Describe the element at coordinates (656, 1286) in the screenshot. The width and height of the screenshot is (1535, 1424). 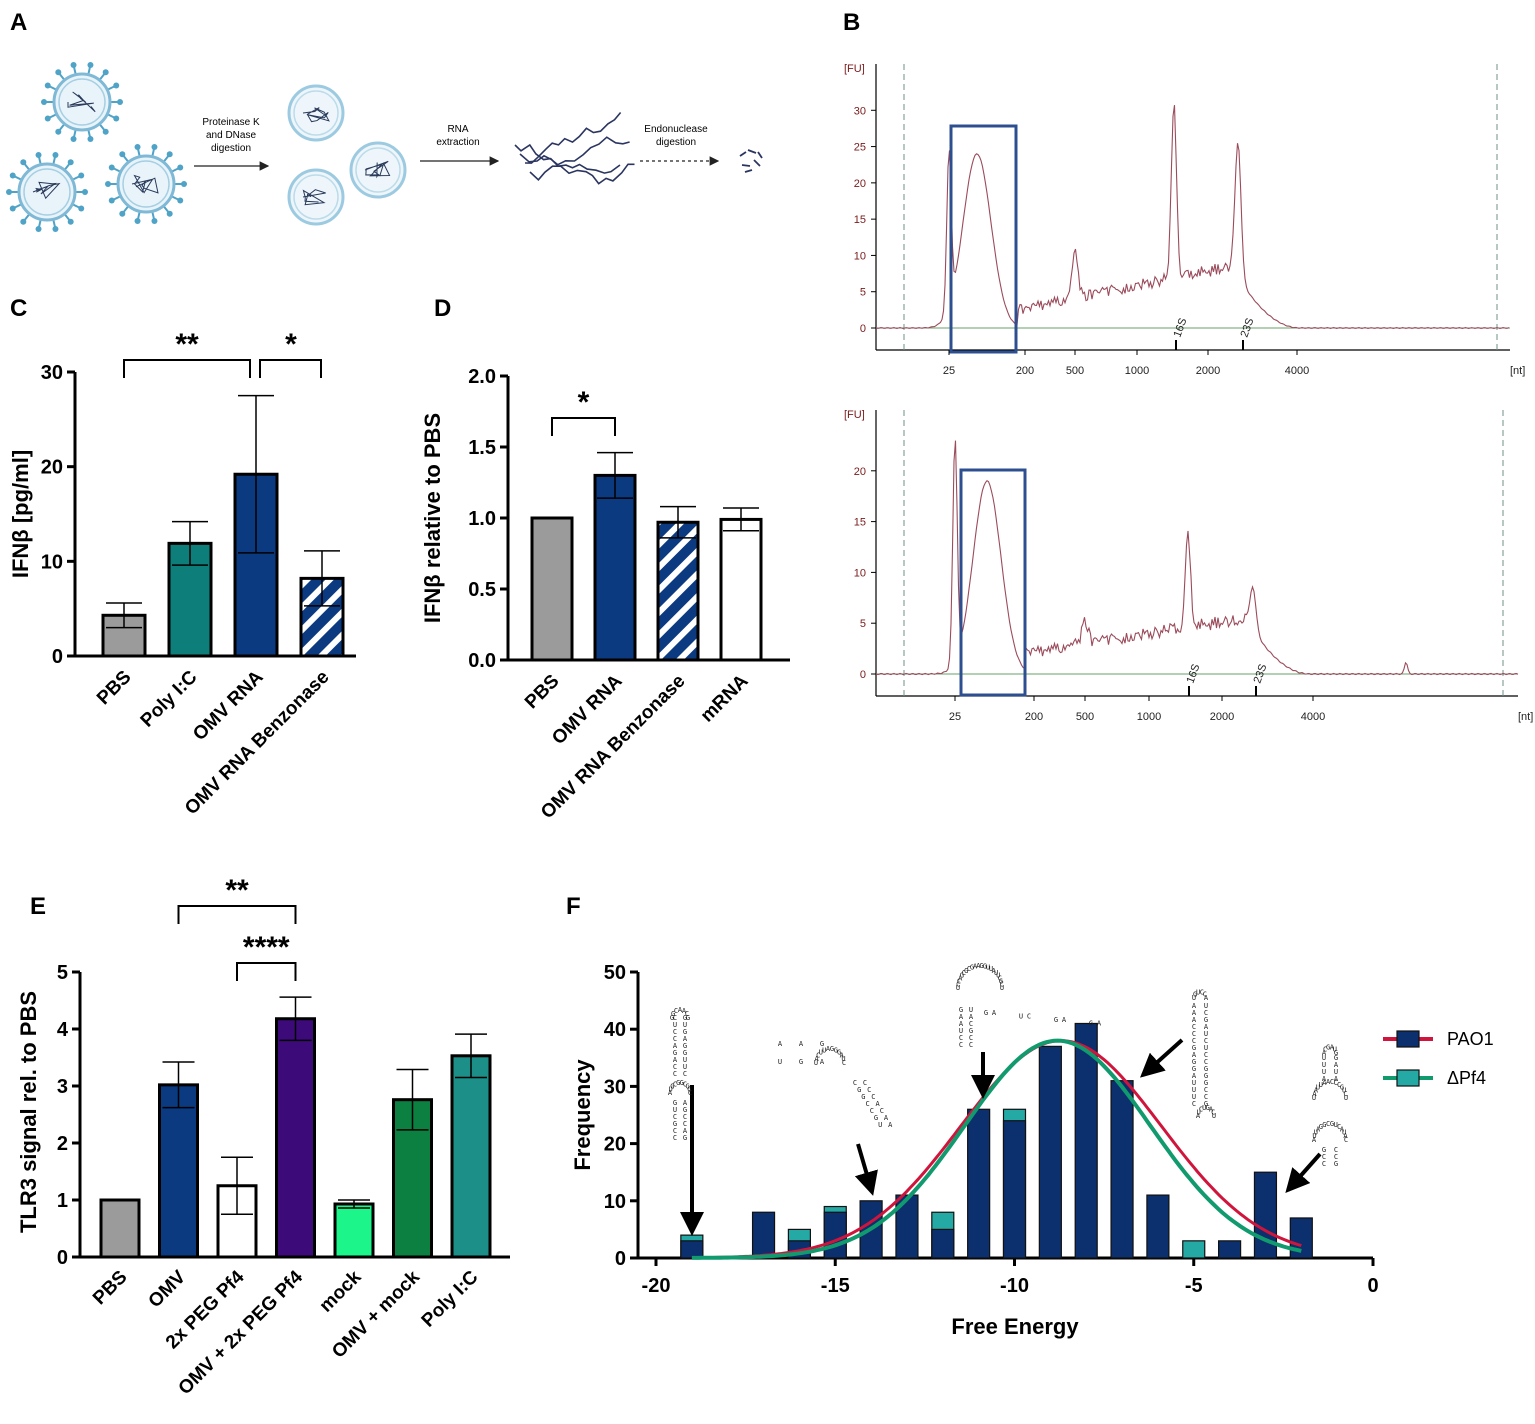
I see `x-tick-label: -20` at that location.